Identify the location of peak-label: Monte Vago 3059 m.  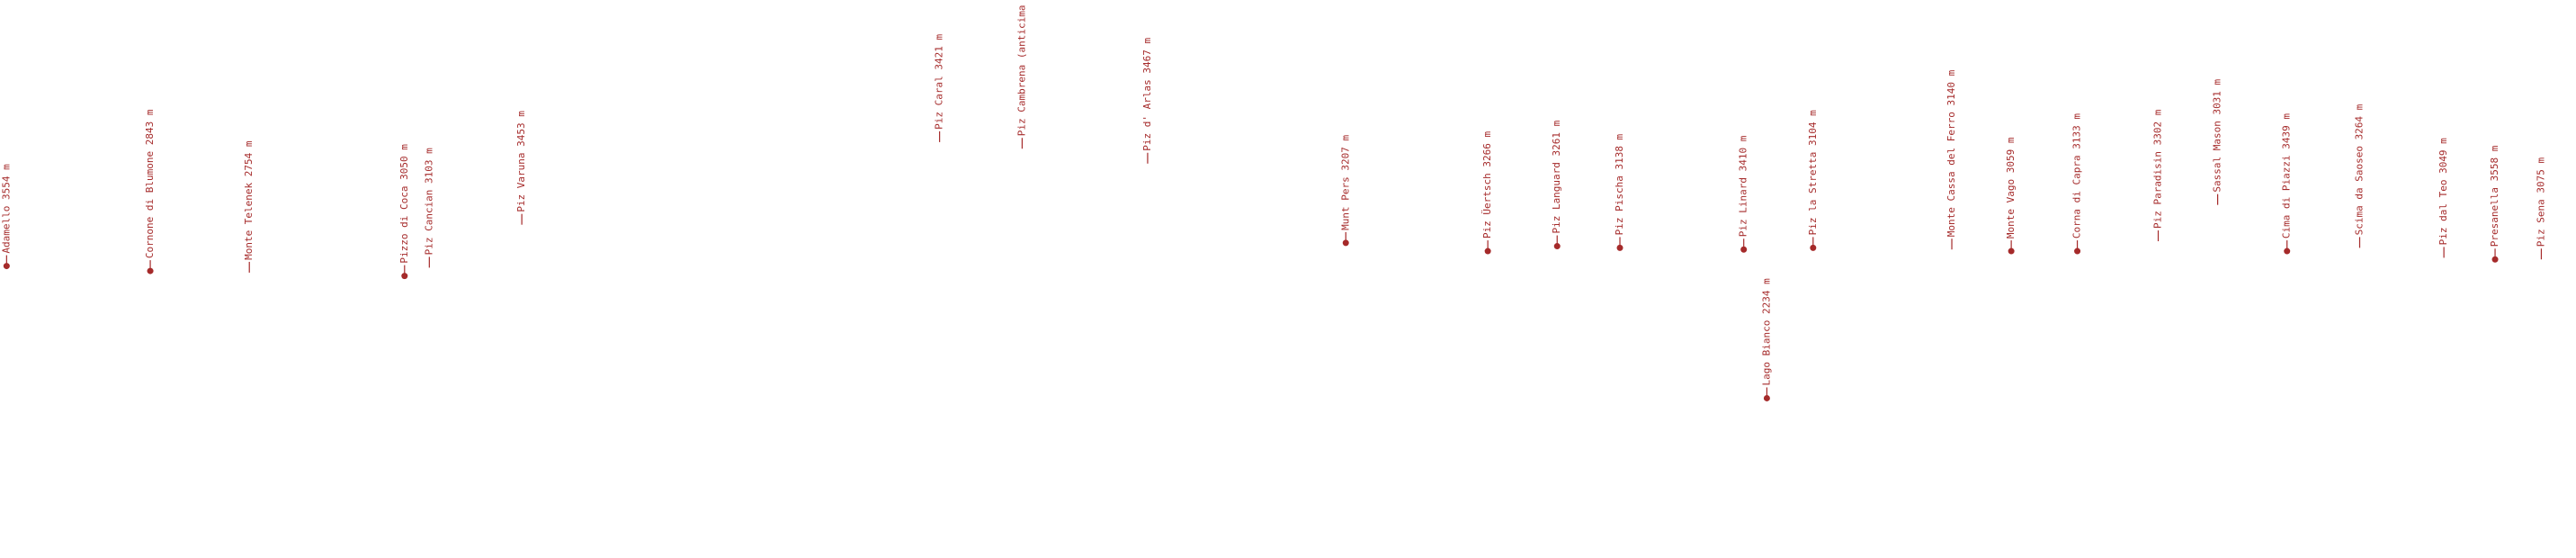
(2011, 187).